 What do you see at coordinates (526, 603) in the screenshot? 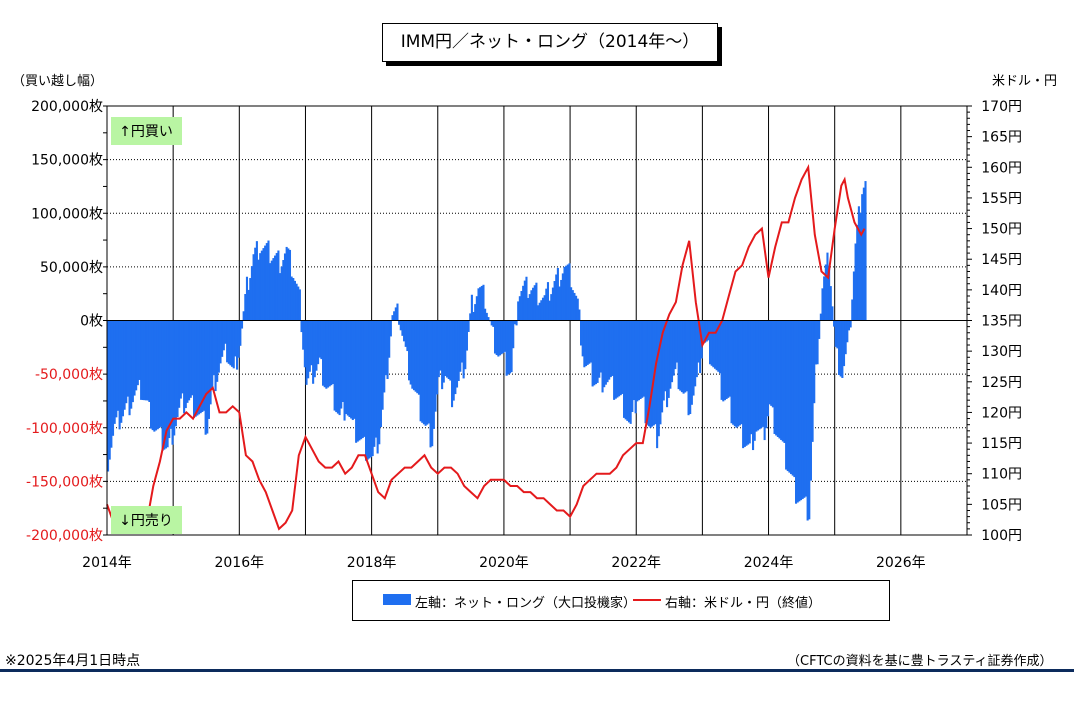
I see `legend-bar-label: 左軸：ネット・ロング（大口投機家）` at bounding box center [526, 603].